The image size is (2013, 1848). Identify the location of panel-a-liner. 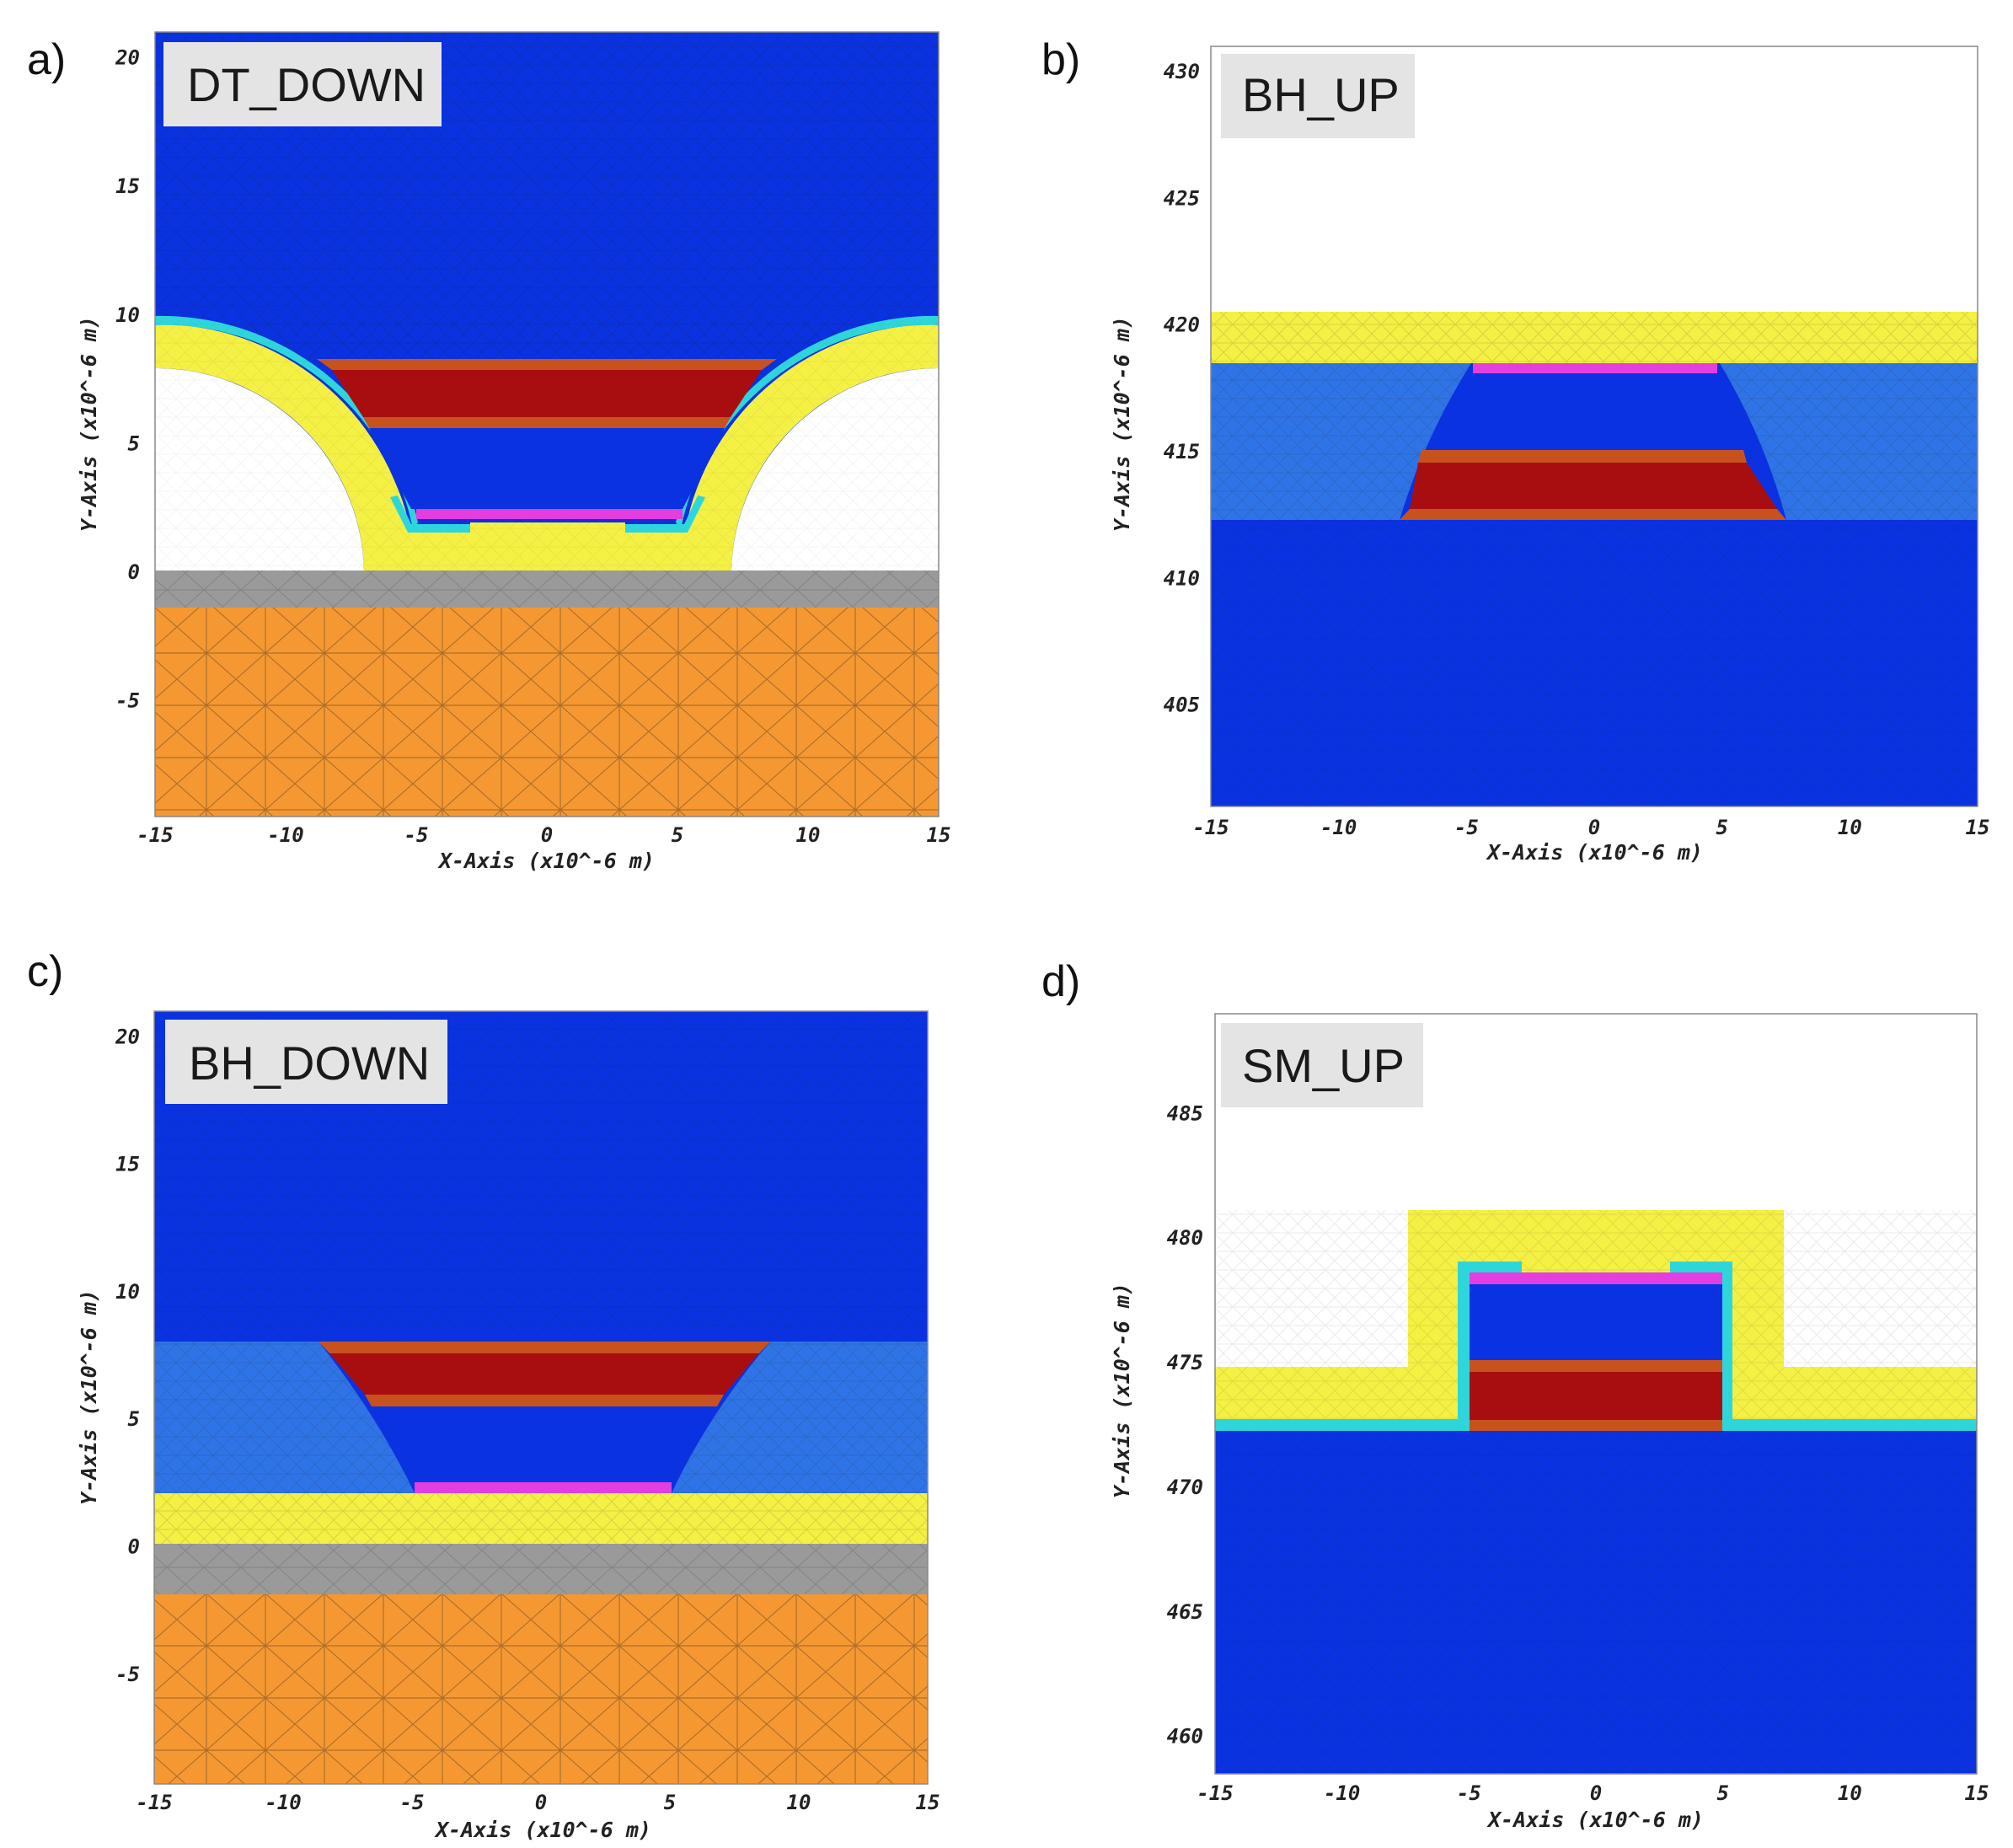
(430, 514).